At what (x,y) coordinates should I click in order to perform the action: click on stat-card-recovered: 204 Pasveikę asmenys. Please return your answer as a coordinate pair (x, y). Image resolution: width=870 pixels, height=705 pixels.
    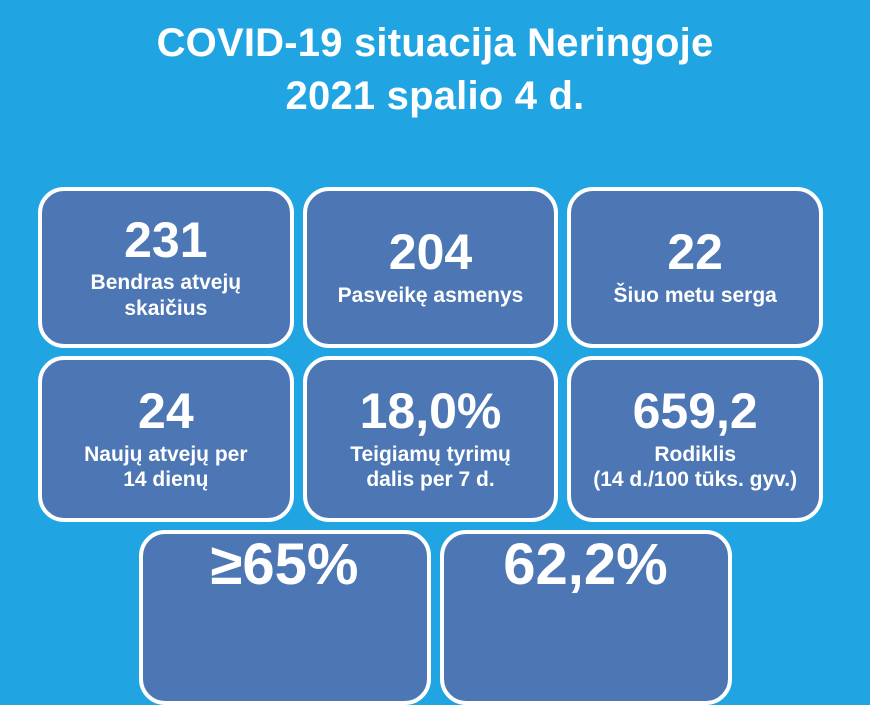
    Looking at the image, I should click on (430, 267).